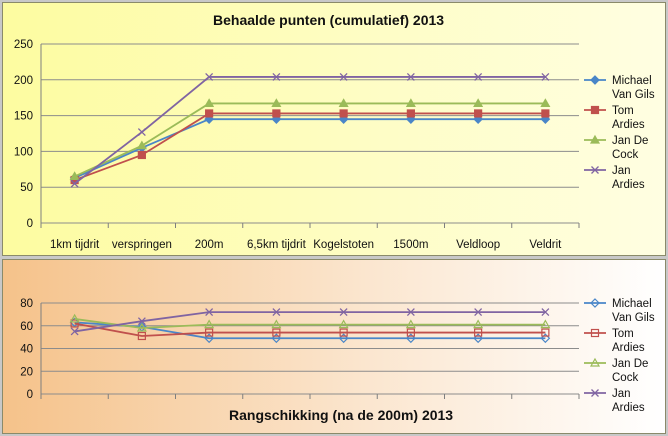 This screenshot has height=436, width=668. I want to click on x-tick-label: Veldrit, so click(545, 245).